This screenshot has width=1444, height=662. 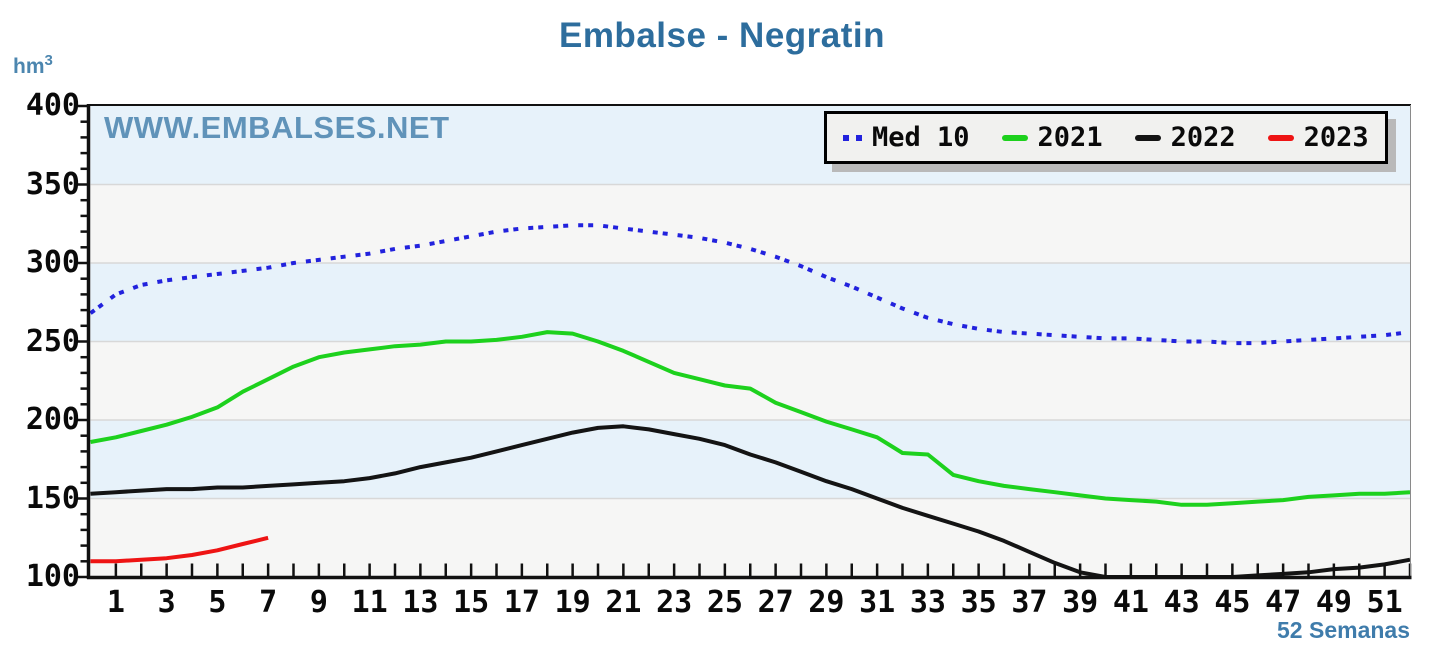 I want to click on unit-exponent: 3, so click(x=48, y=60).